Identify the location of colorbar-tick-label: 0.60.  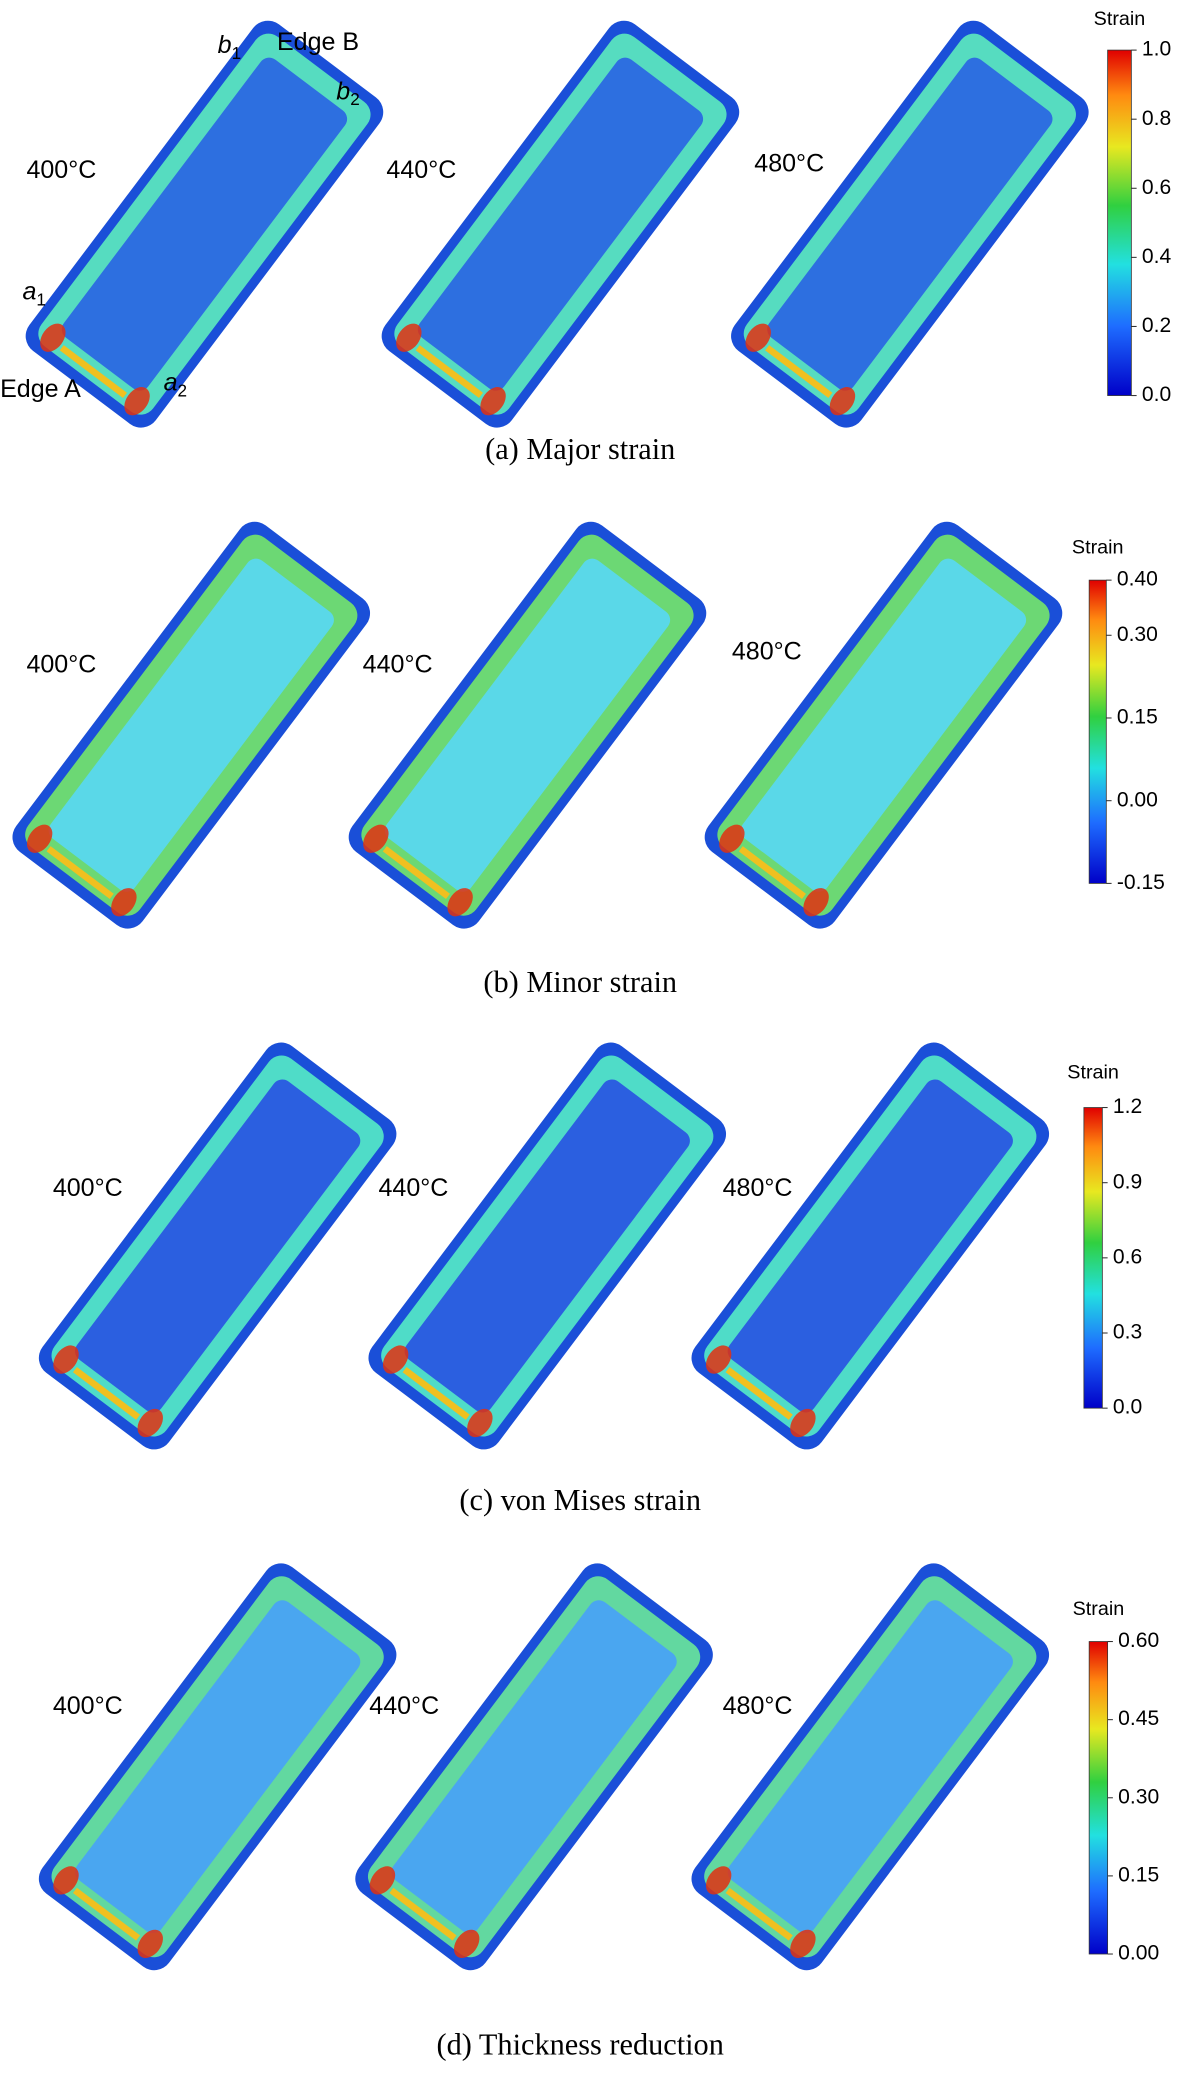
(1138, 1640).